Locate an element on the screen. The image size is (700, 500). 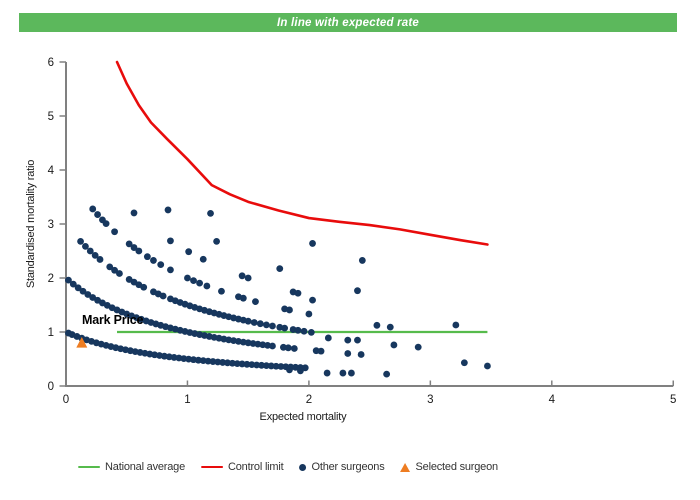
status-banner: In line with expected rate is located at coordinates (348, 22).